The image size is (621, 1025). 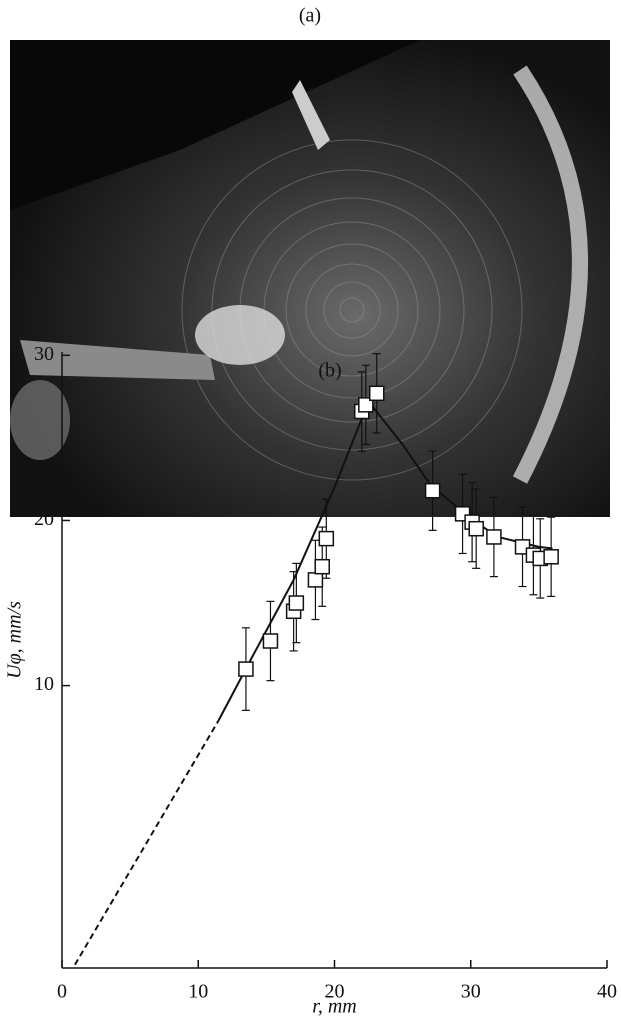 I want to click on y-tick-label: 20, so click(x=44, y=519).